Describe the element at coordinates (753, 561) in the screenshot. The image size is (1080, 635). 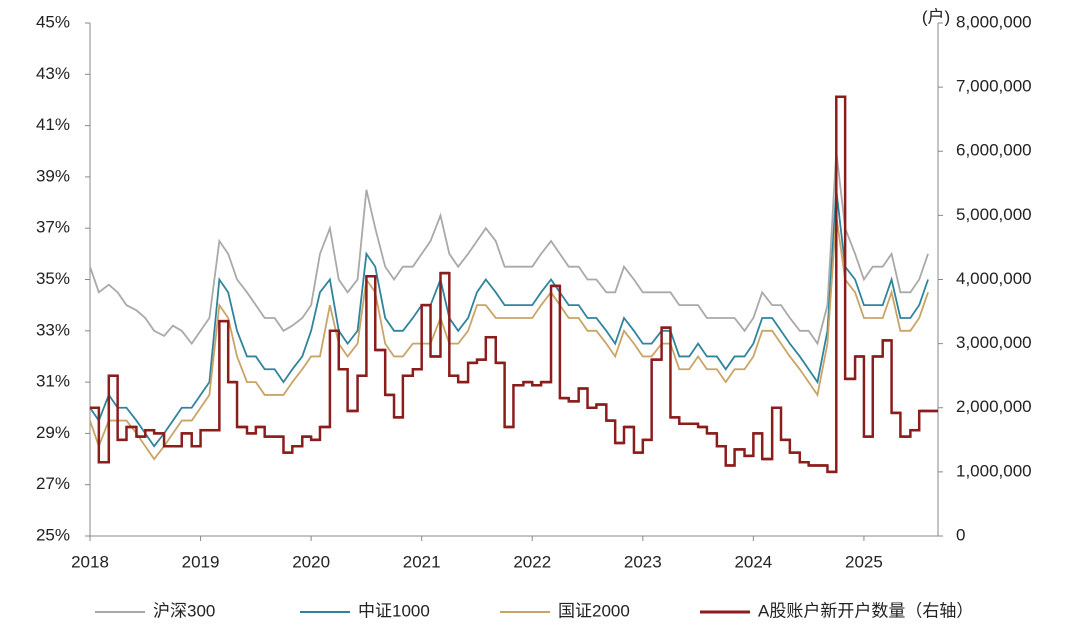
I see `x-tick-label: 2024` at that location.